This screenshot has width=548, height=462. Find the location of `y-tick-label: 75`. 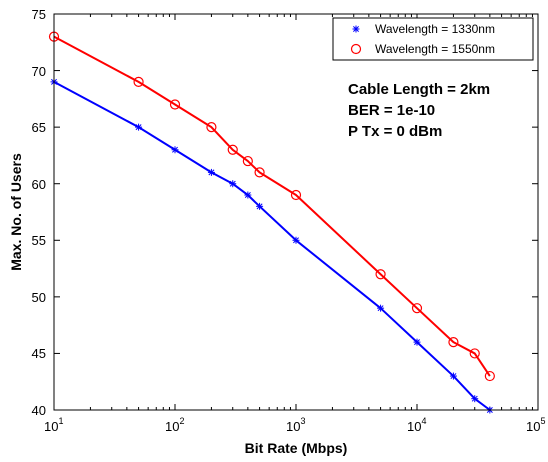

y-tick-label: 75 is located at coordinates (39, 14).